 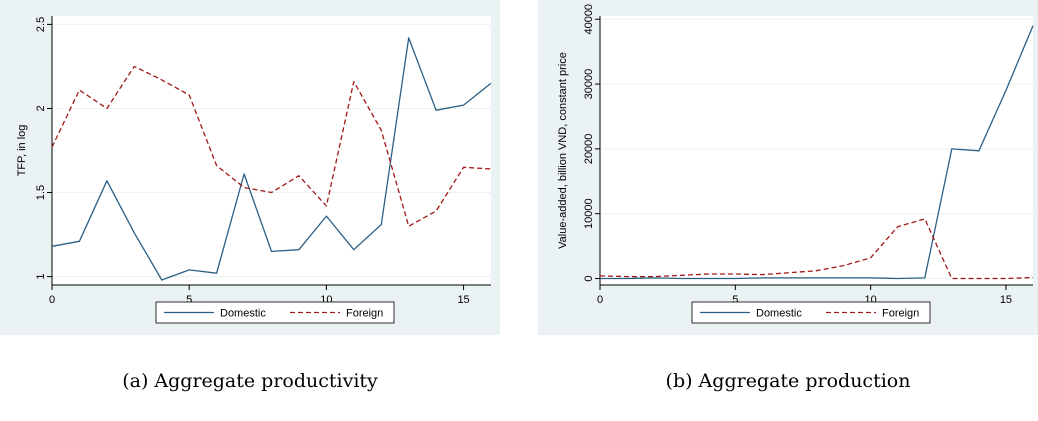 I want to click on b-xtick-label: 5, so click(x=735, y=300).